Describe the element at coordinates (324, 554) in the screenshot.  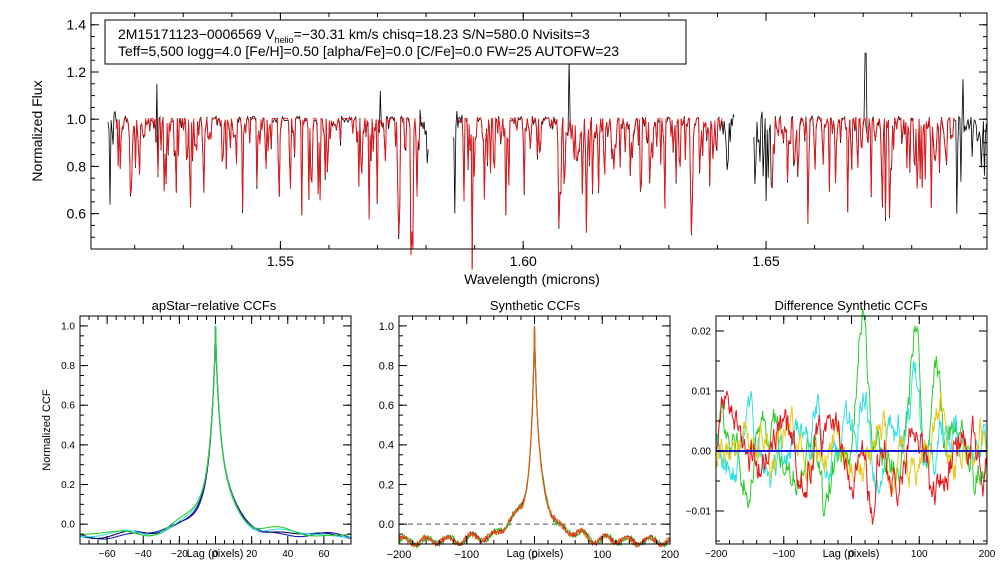
I see `x-tick-label: 60` at that location.